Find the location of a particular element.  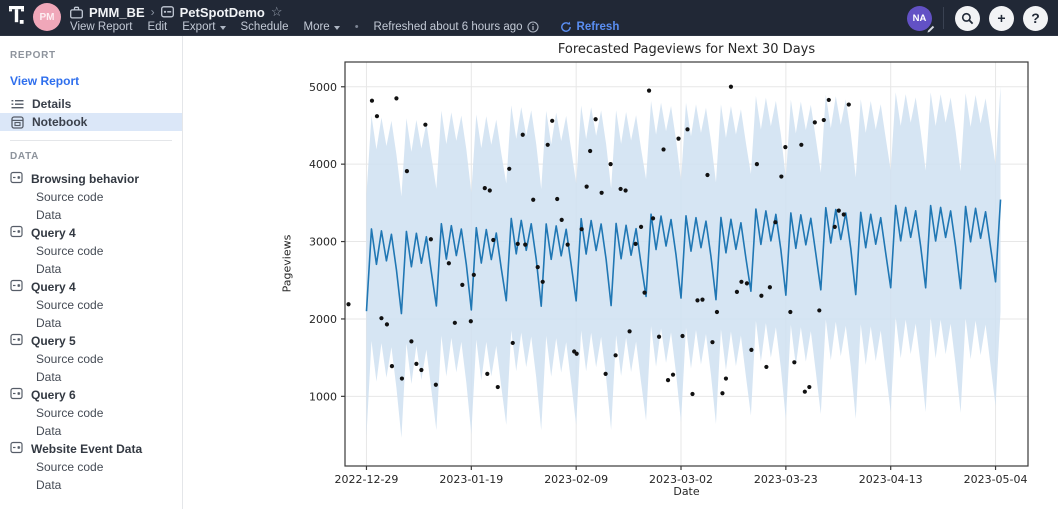

report-section-label: REPORT is located at coordinates (33, 55).